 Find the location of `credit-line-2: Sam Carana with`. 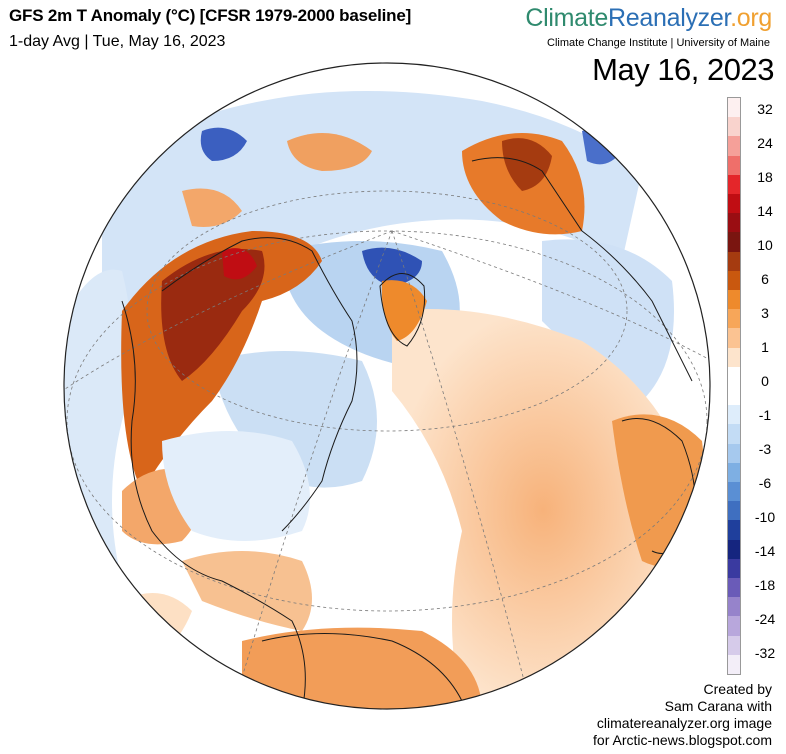

credit-line-2: Sam Carana with is located at coordinates (718, 706).